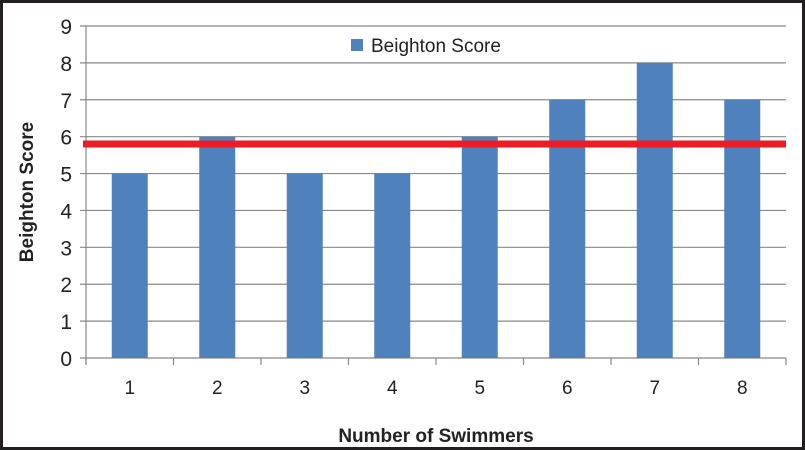  What do you see at coordinates (357, 45) in the screenshot?
I see `legend-swatch` at bounding box center [357, 45].